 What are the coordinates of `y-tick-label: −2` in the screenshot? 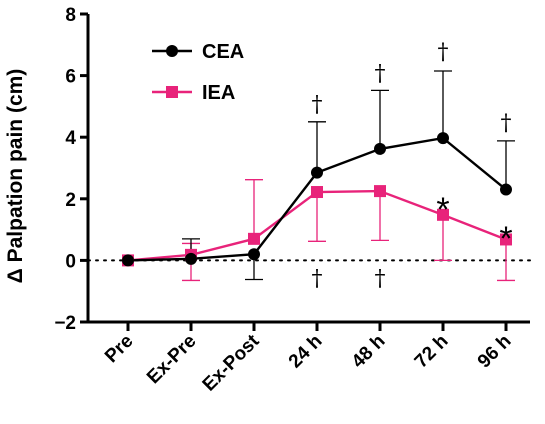 It's located at (65, 323).